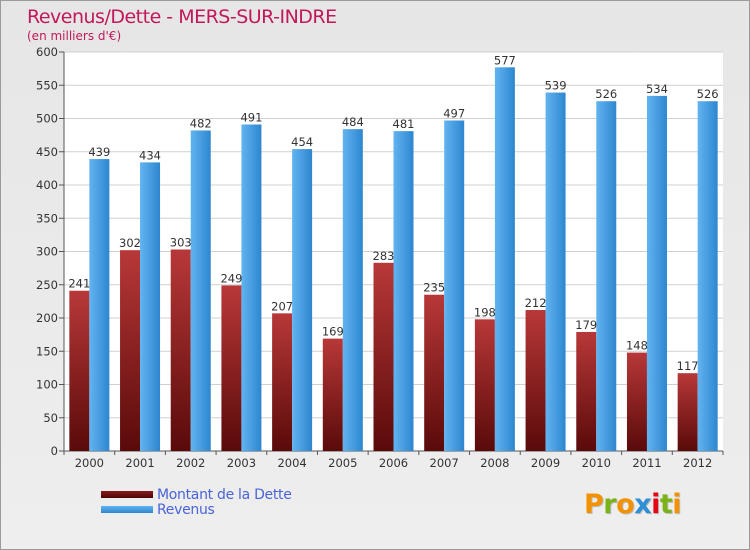  I want to click on debt-value-label: 283, so click(384, 256).